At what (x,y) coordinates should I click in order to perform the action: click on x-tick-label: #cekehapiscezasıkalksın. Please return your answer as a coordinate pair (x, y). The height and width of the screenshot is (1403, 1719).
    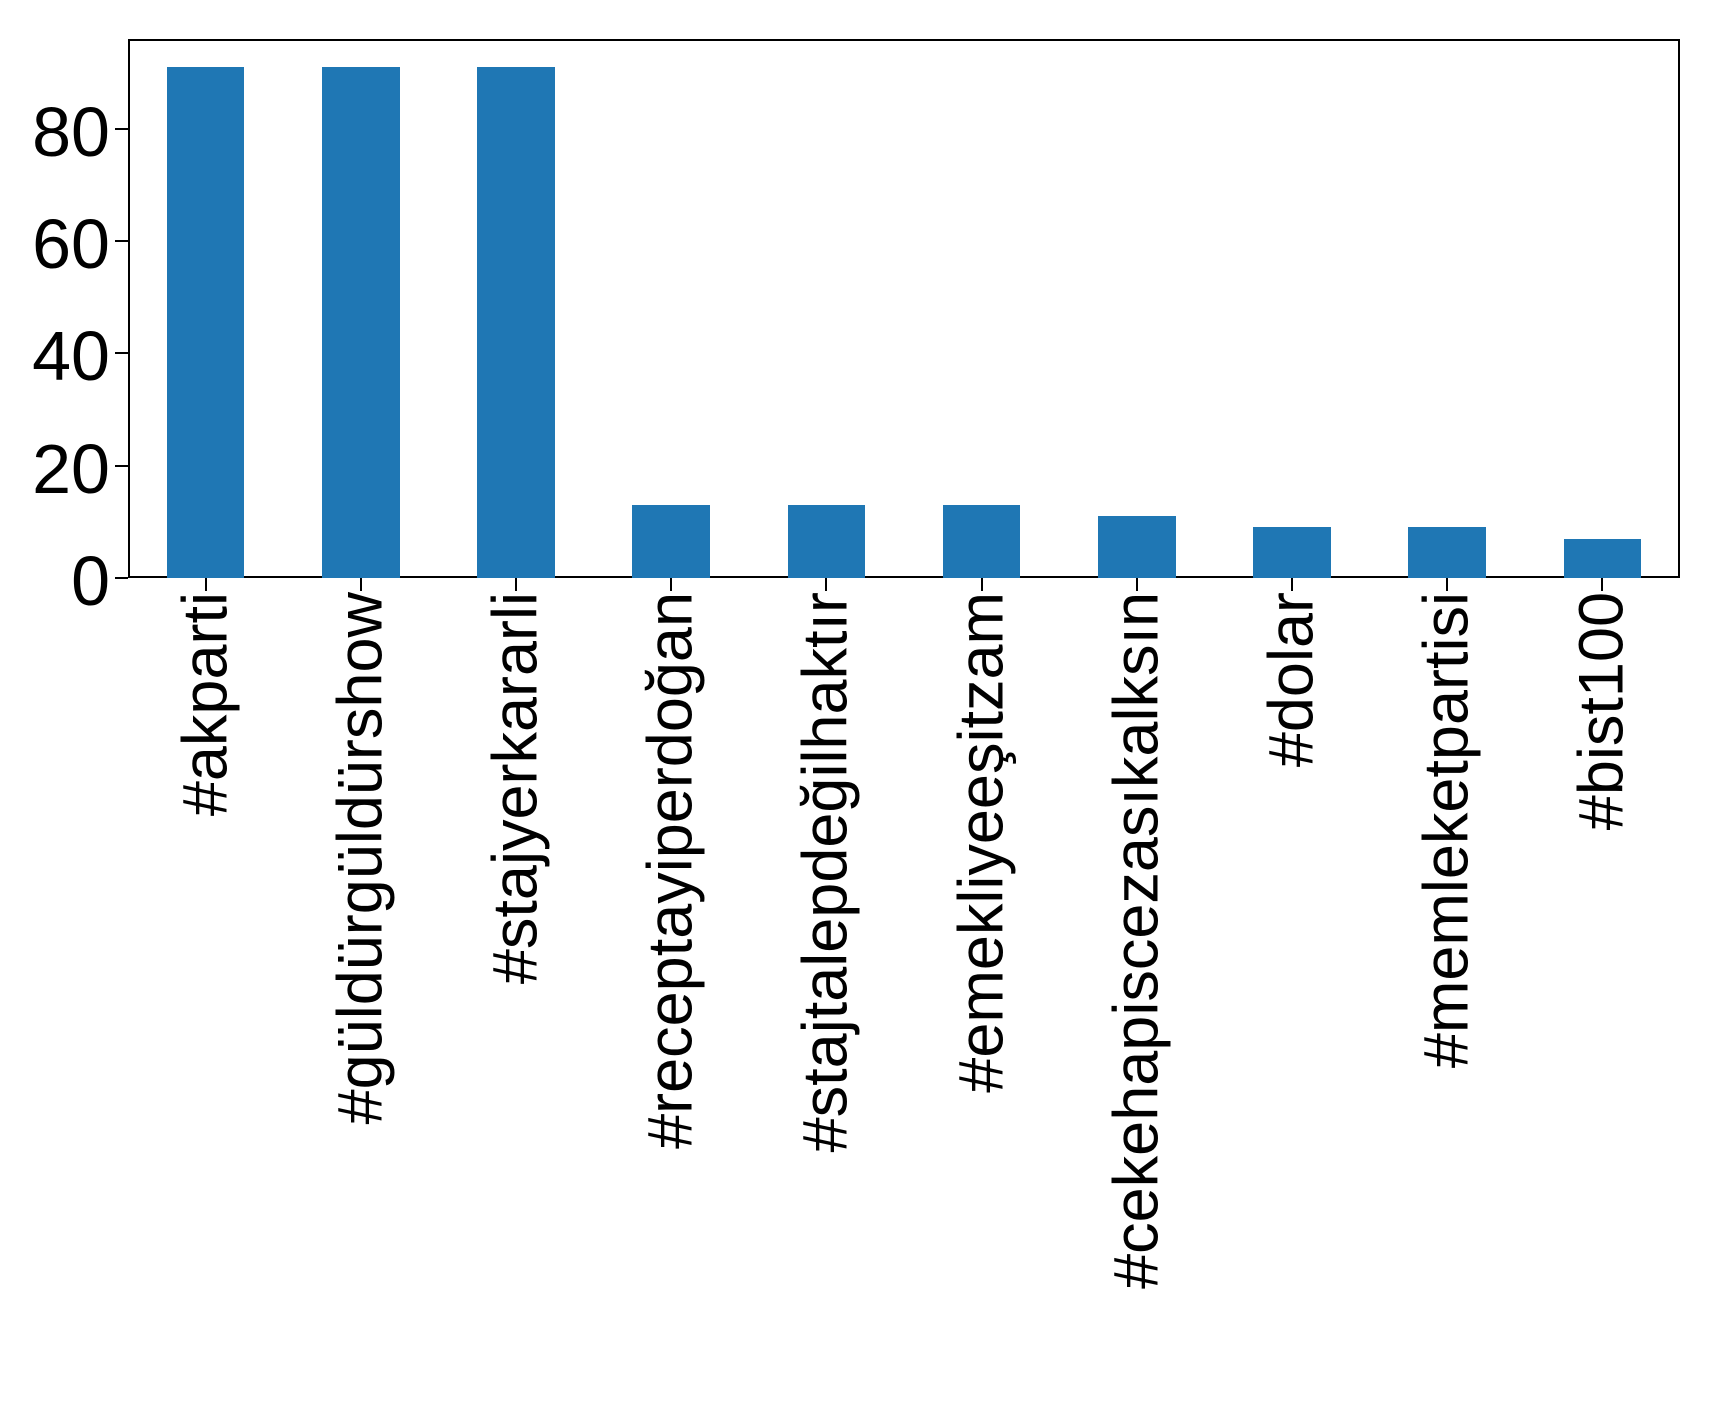
    Looking at the image, I should click on (1136, 940).